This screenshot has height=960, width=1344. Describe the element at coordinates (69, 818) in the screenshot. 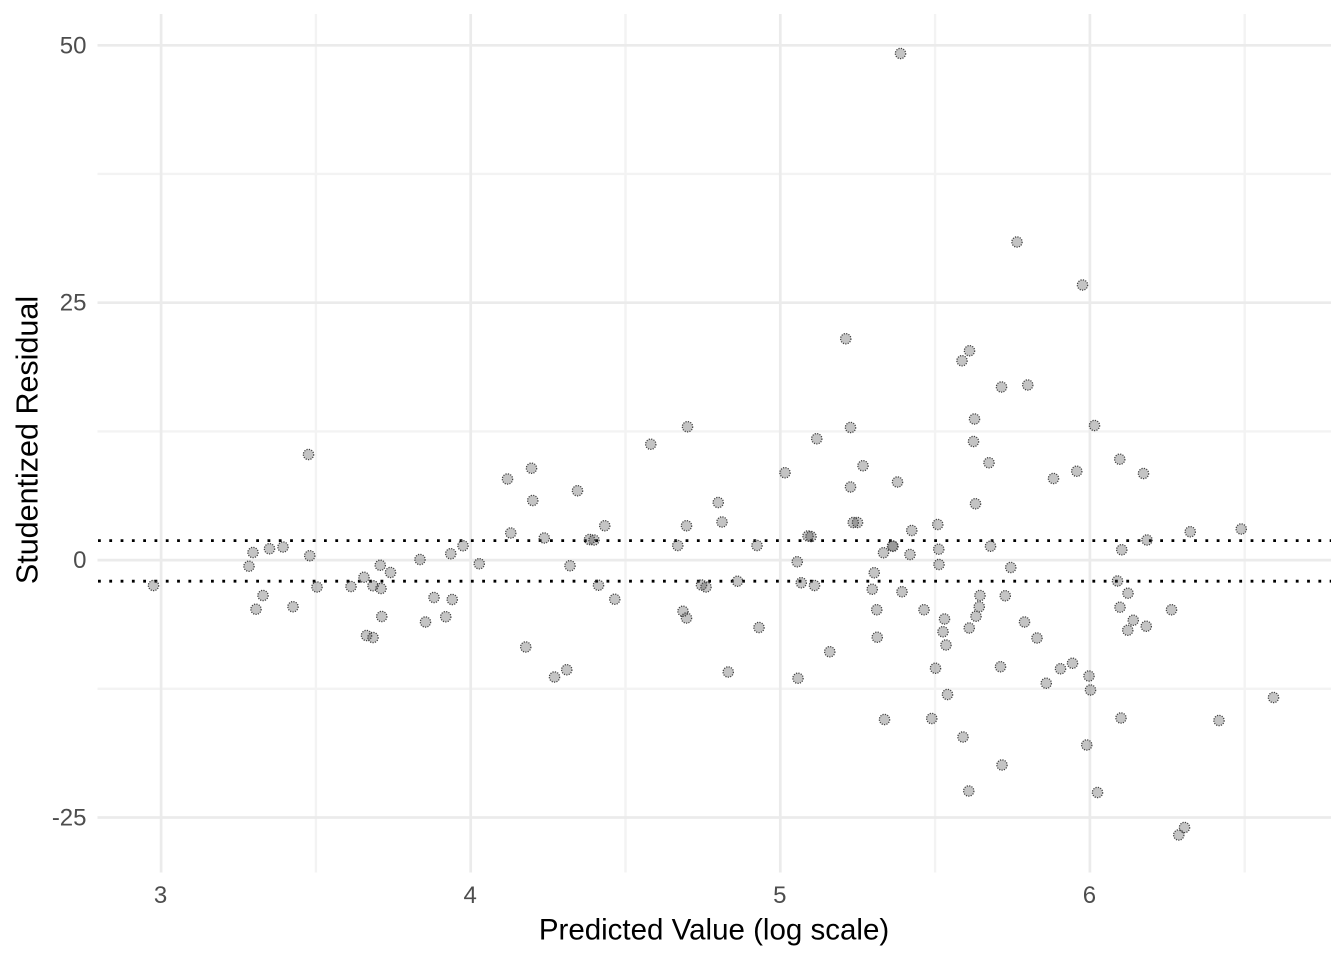

I see `svg-text: -25` at that location.